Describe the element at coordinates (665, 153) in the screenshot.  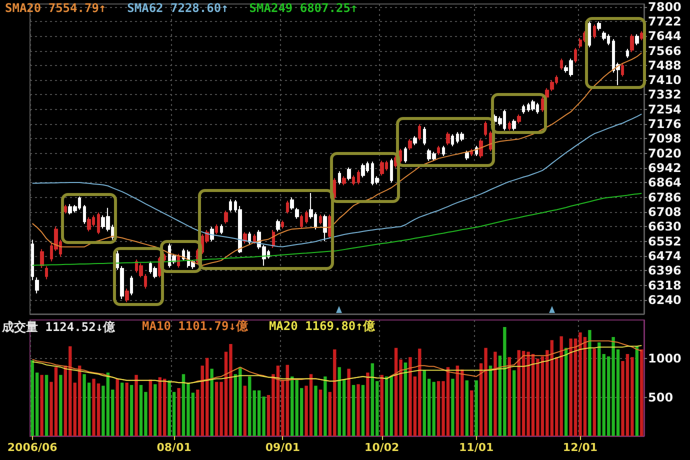
I see `y-tick-label: 7020` at that location.